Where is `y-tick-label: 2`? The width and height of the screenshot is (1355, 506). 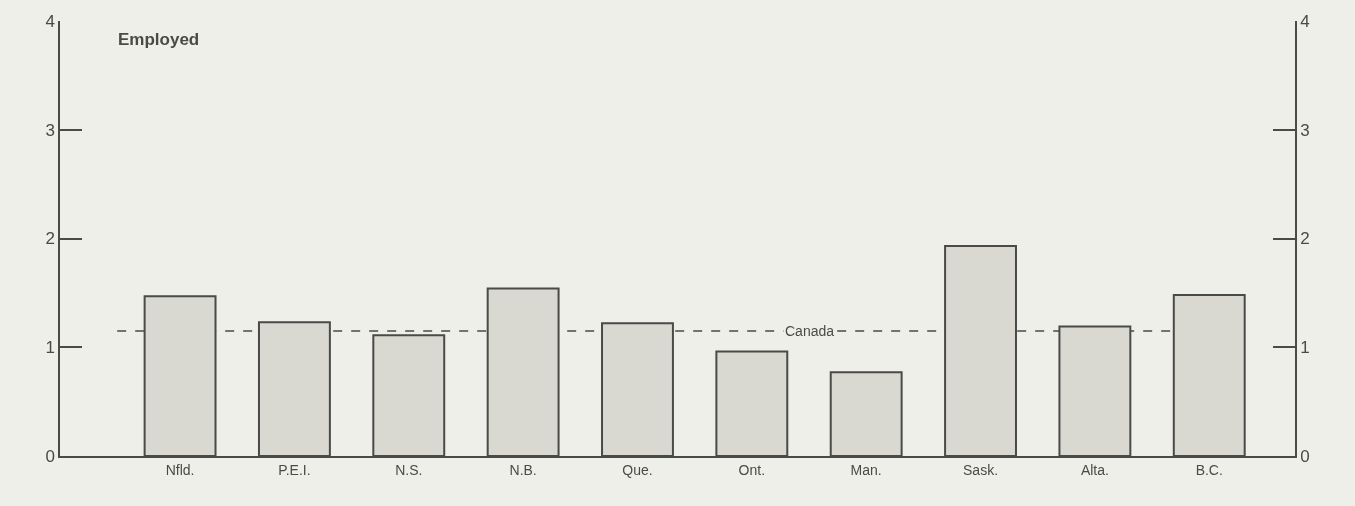
y-tick-label: 2 is located at coordinates (50, 239).